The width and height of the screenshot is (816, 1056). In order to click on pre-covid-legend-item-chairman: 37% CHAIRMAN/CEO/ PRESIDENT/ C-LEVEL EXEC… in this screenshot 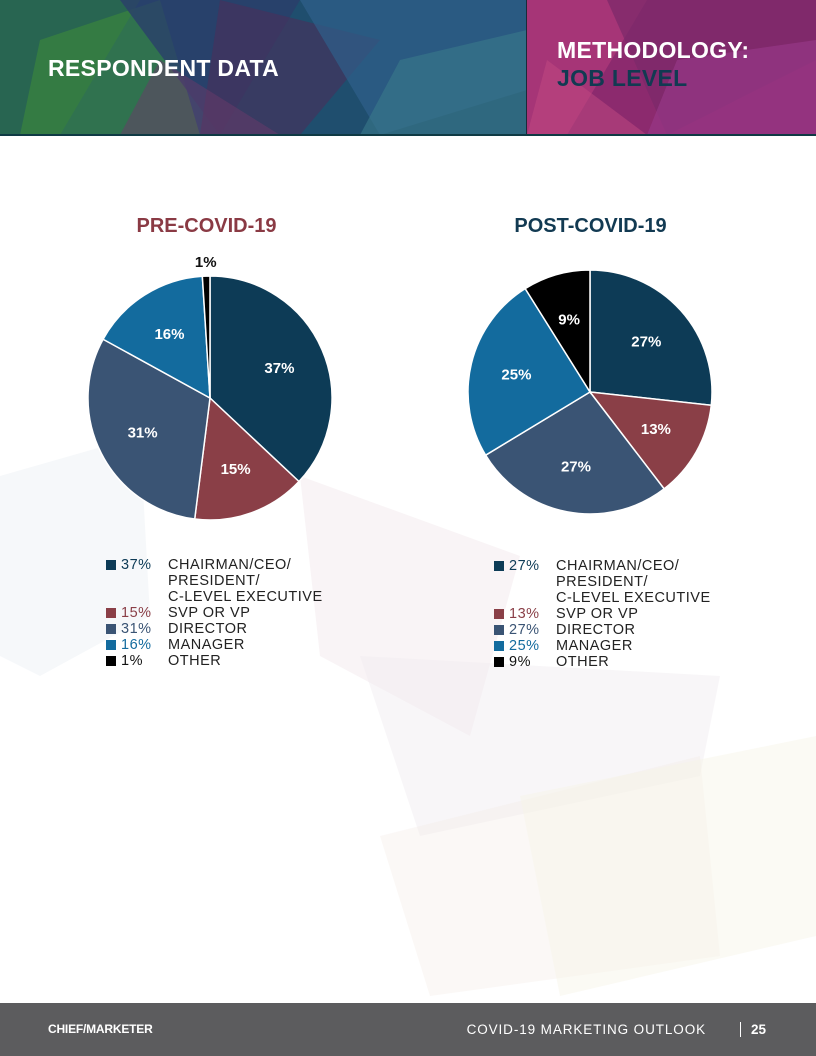, I will do `click(224, 581)`.